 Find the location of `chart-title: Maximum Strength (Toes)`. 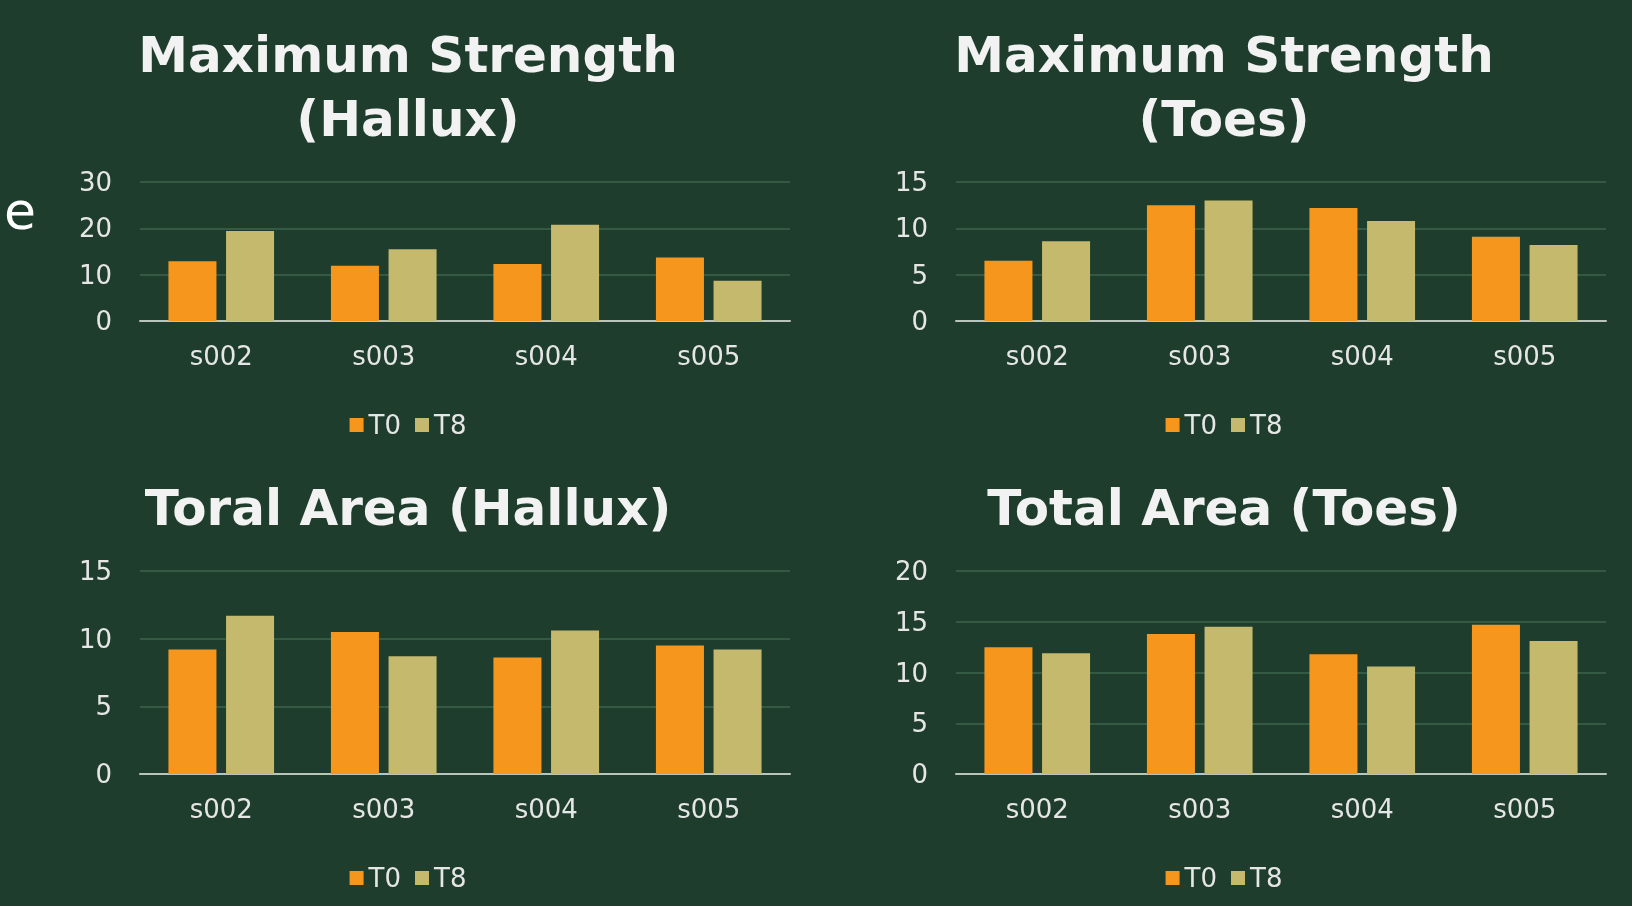

chart-title: Maximum Strength (Toes) is located at coordinates (1224, 87).